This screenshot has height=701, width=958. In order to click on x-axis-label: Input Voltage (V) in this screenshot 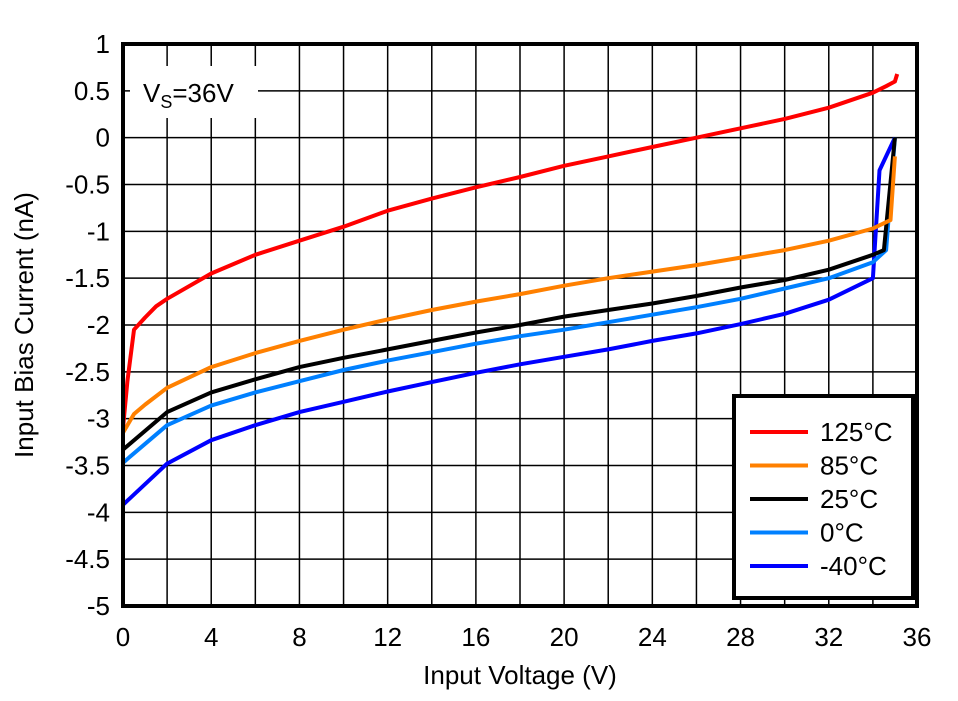, I will do `click(520, 675)`.